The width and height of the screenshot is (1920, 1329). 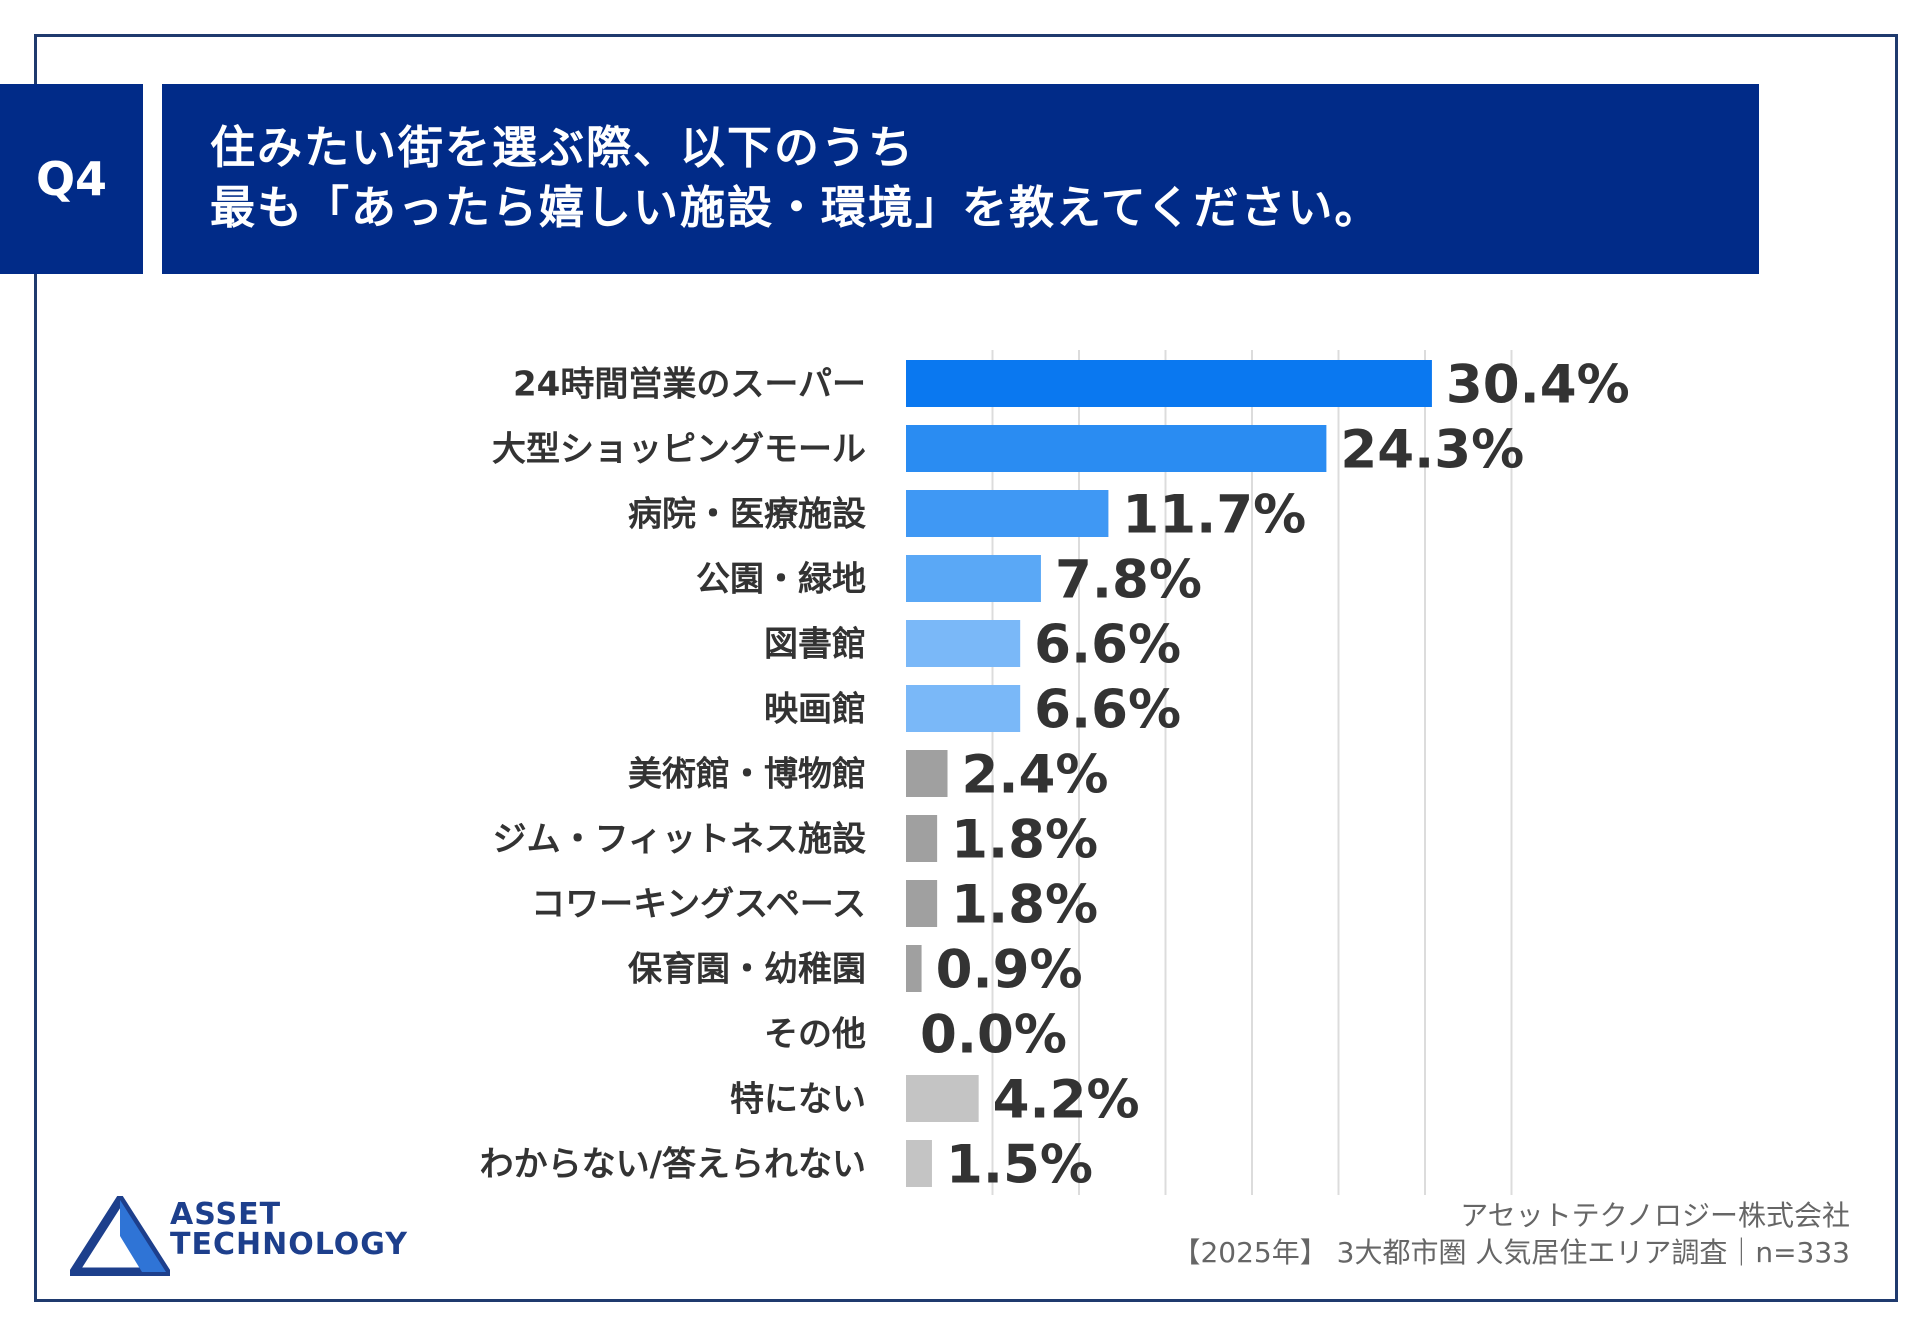 What do you see at coordinates (993, 1035) in the screenshot?
I see `value-label: 0.0%` at bounding box center [993, 1035].